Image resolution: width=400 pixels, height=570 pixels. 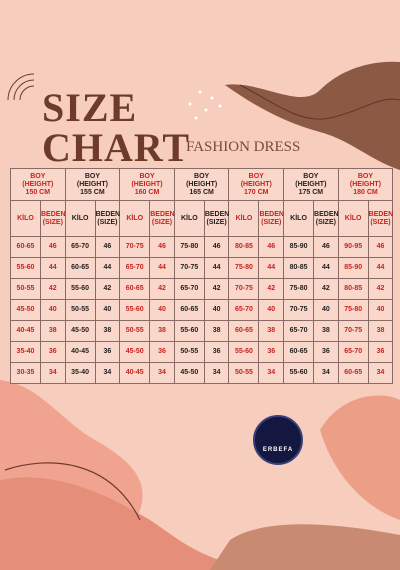 I want to click on height-header: BOY (HEIGHT) 170 CM, so click(x=256, y=184).